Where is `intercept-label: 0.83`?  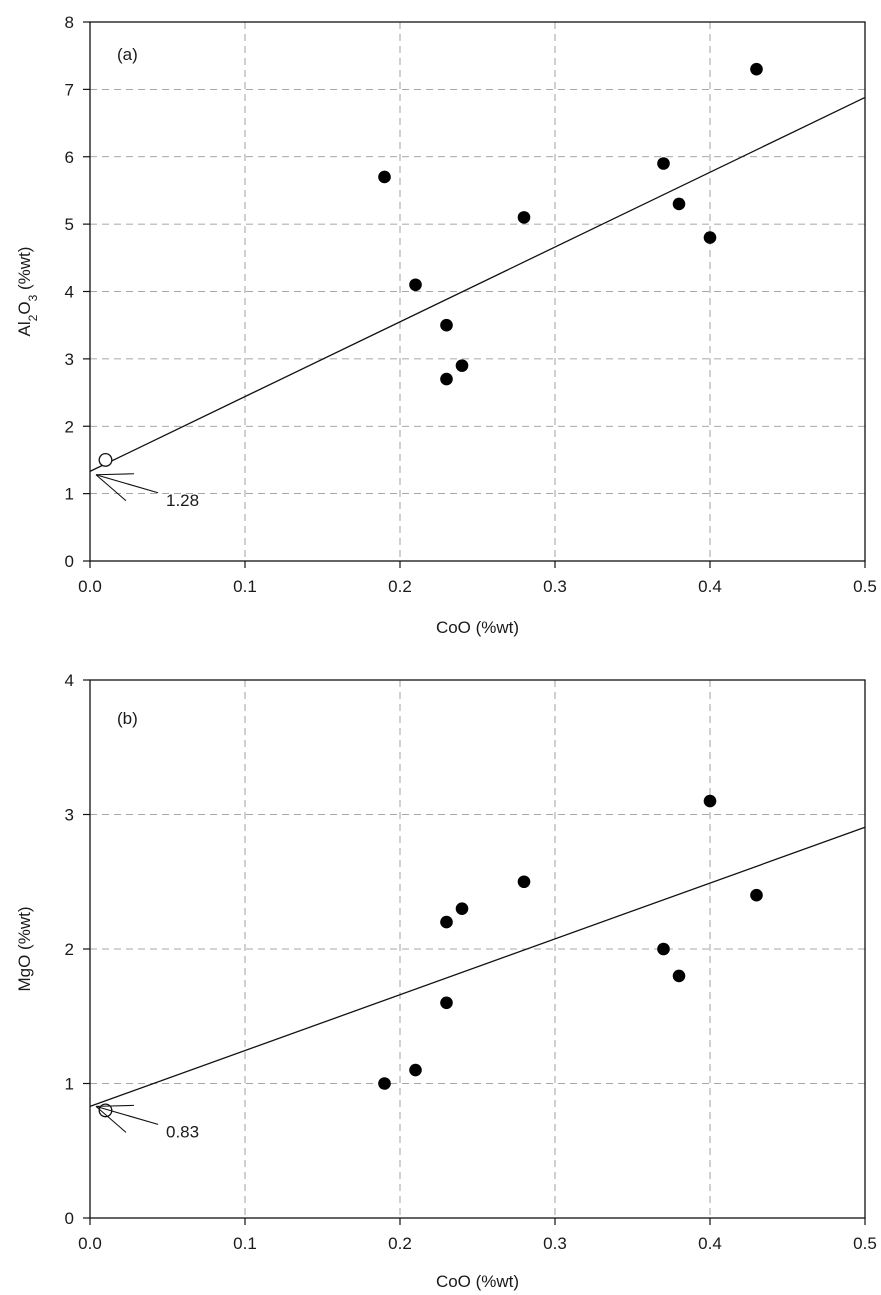 intercept-label: 0.83 is located at coordinates (182, 1131).